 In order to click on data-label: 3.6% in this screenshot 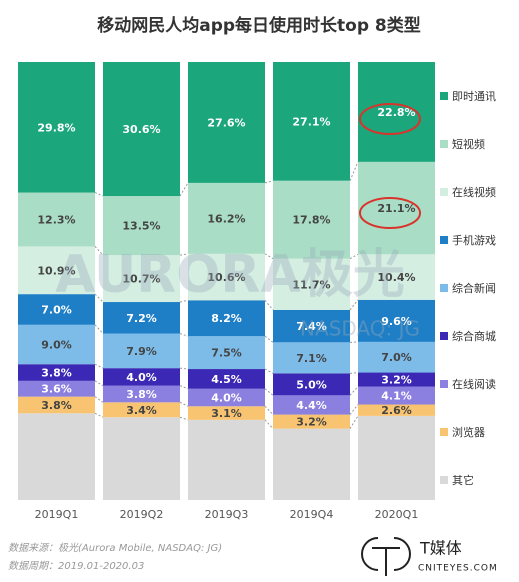, I will do `click(56, 389)`.